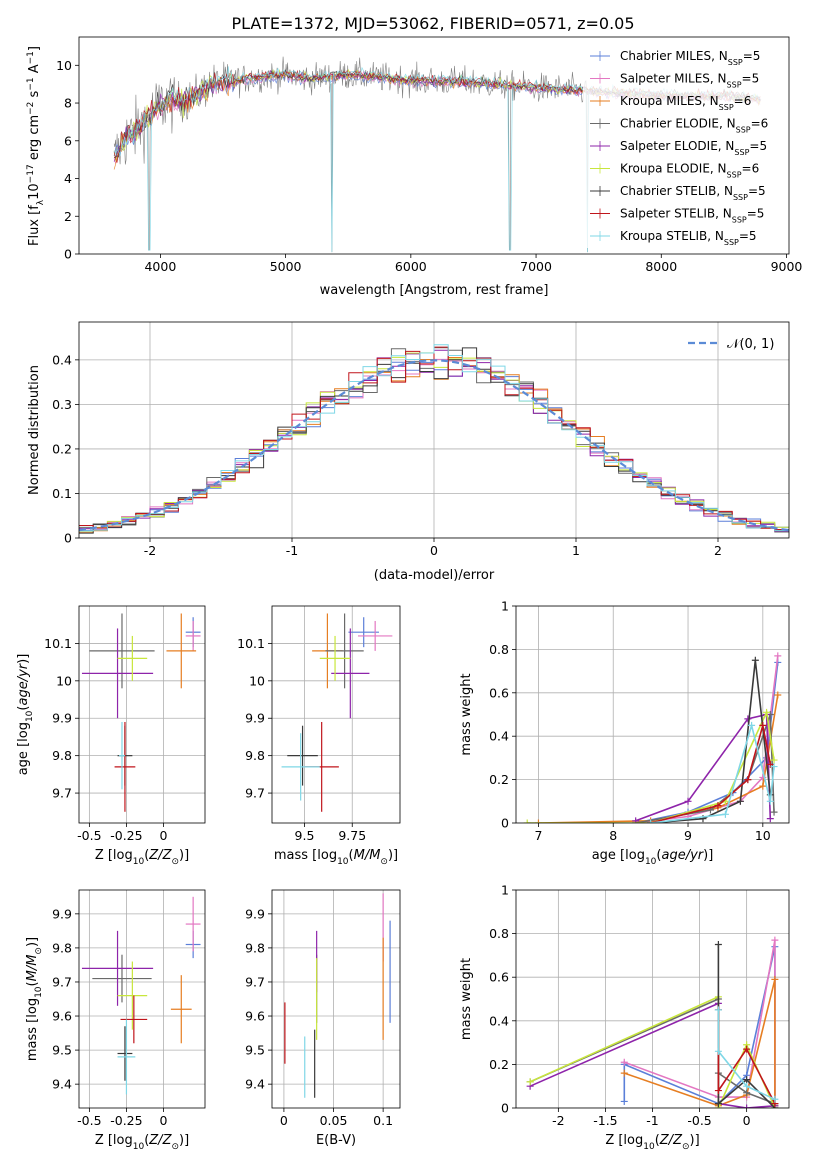  Describe the element at coordinates (31, 173) in the screenshot. I see `label-part: −17` at that location.